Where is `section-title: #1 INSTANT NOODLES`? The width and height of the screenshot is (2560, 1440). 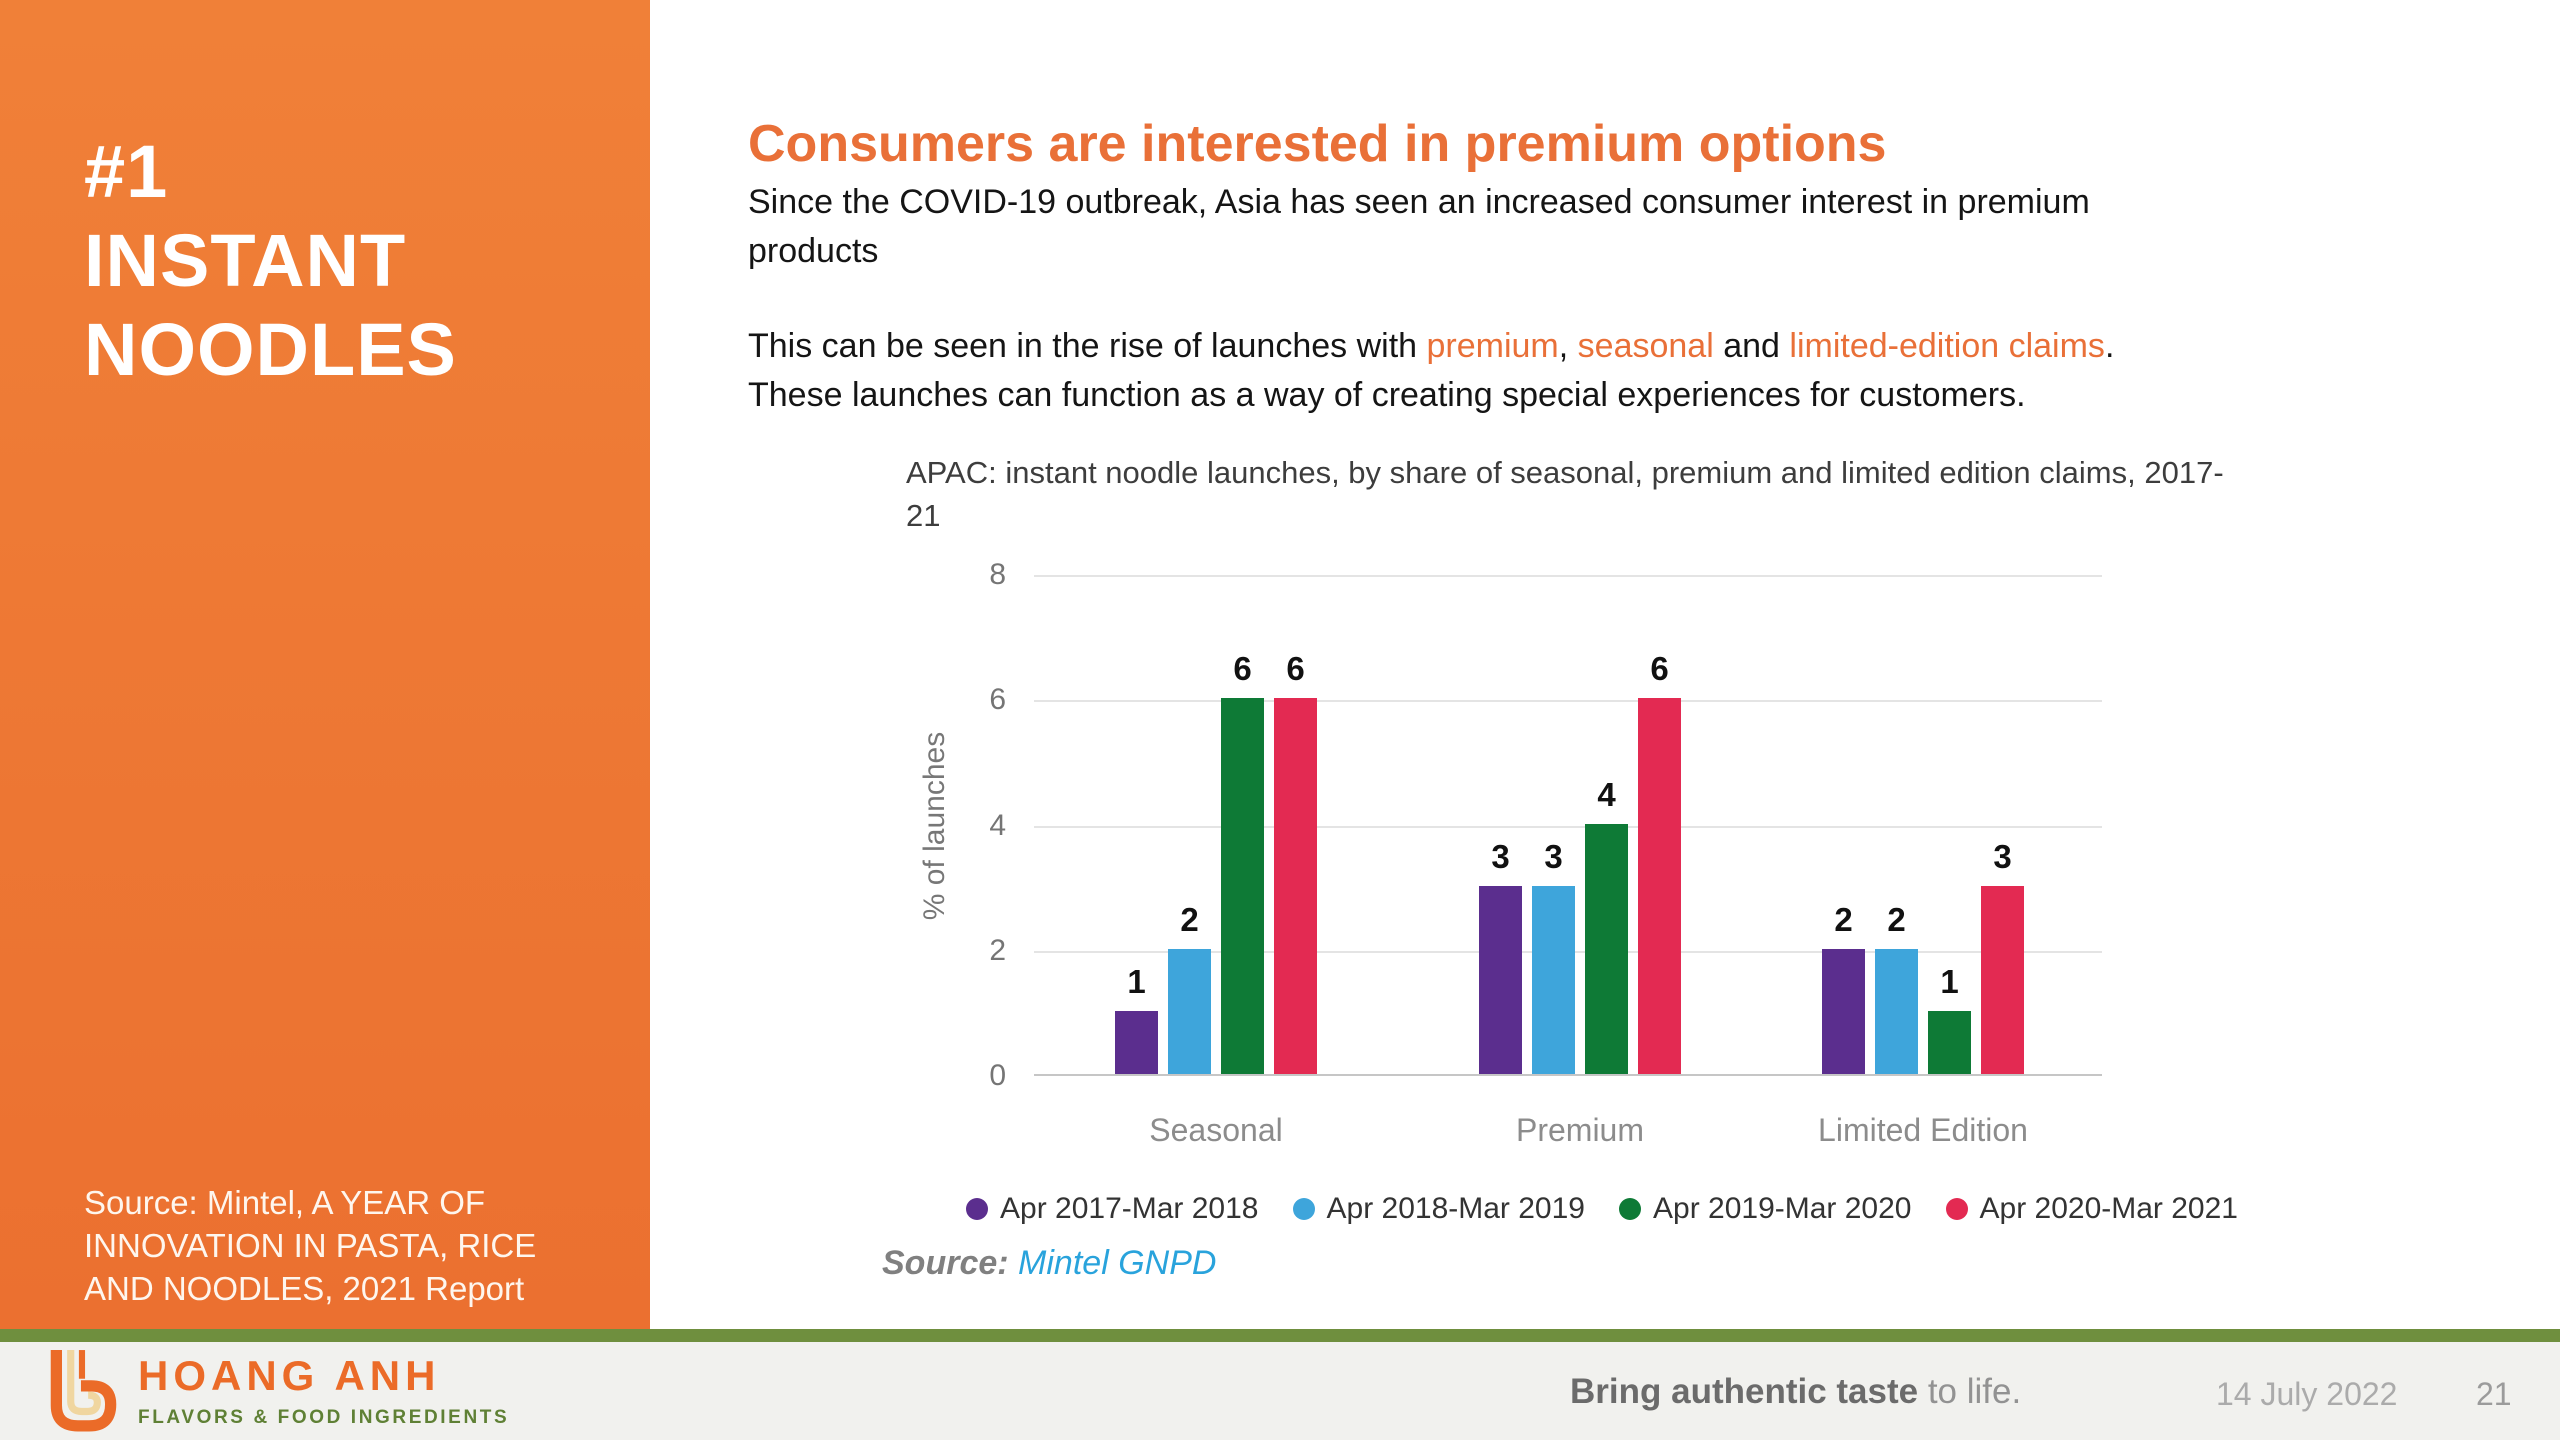 section-title: #1 INSTANT NOODLES is located at coordinates (270, 260).